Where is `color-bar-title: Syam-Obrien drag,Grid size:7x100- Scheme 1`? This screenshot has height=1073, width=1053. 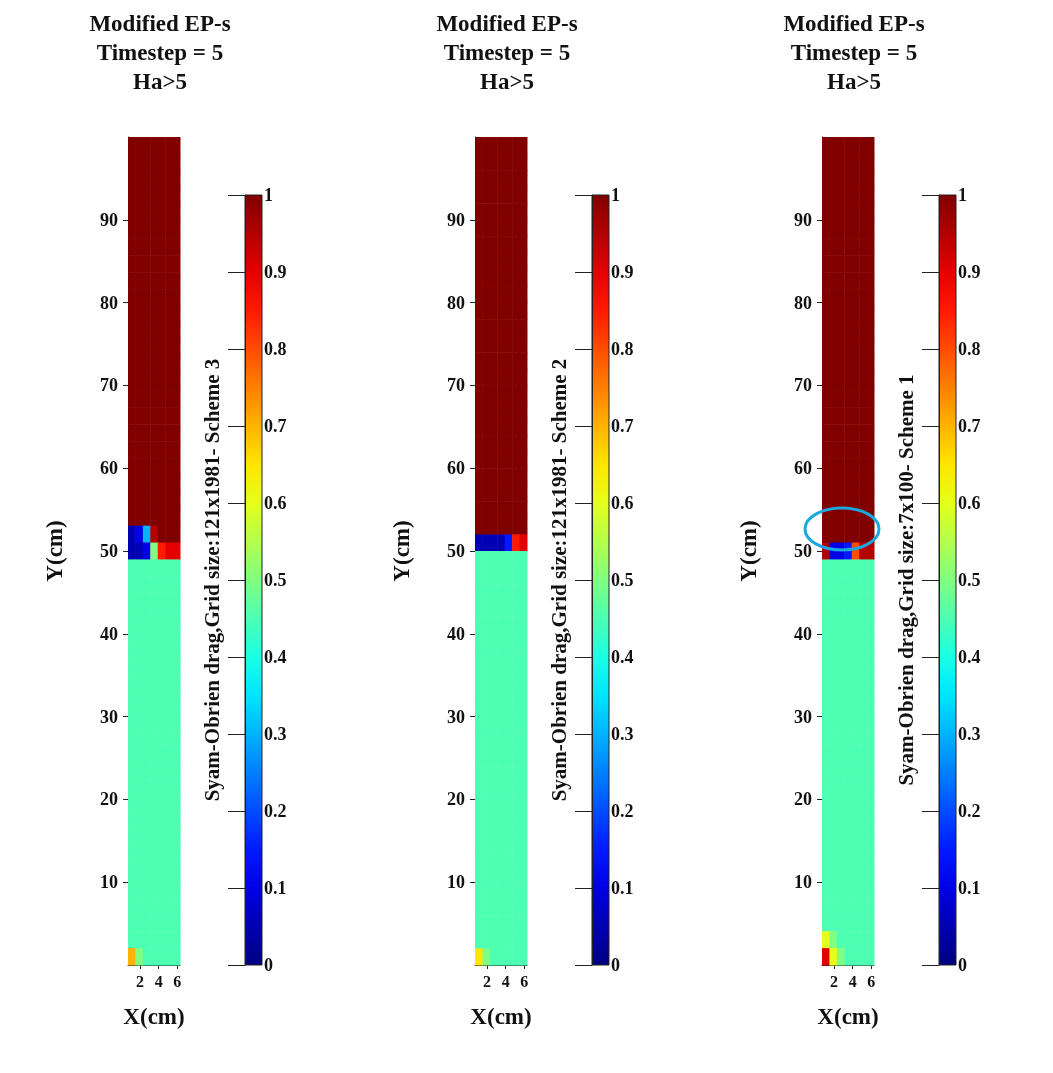 color-bar-title: Syam-Obrien drag,Grid size:7x100- Scheme 1 is located at coordinates (906, 580).